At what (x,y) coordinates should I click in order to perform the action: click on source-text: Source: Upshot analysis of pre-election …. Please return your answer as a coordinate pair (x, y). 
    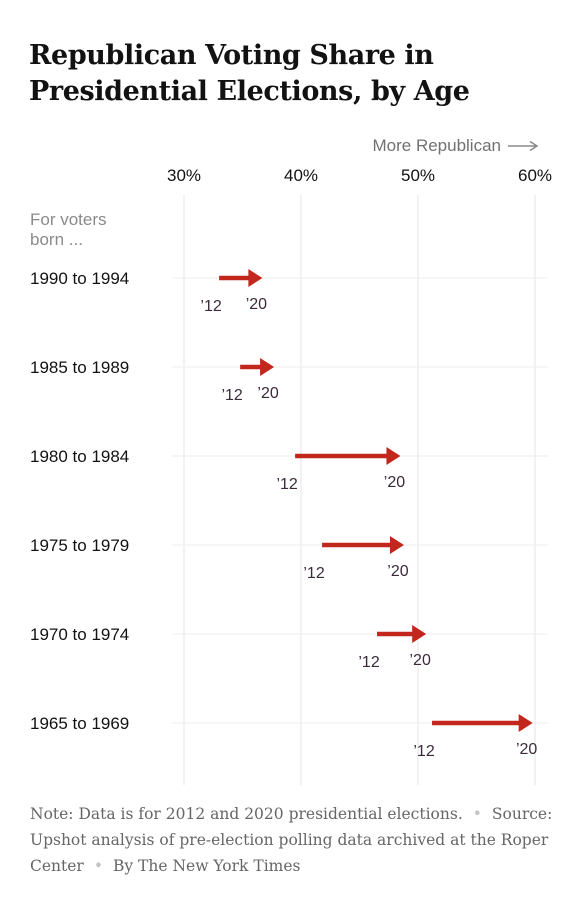
    Looking at the image, I should click on (291, 840).